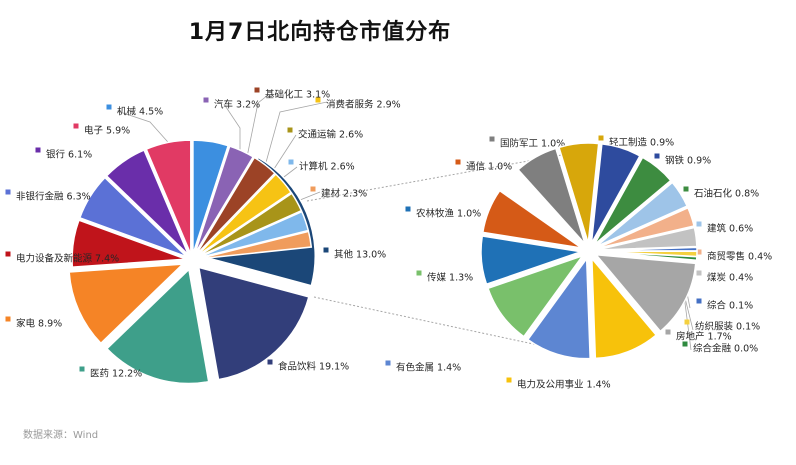 This screenshot has width=796, height=465. Describe the element at coordinates (107, 131) in the screenshot. I see `primary-data-label-7: 电子 5.9%` at that location.